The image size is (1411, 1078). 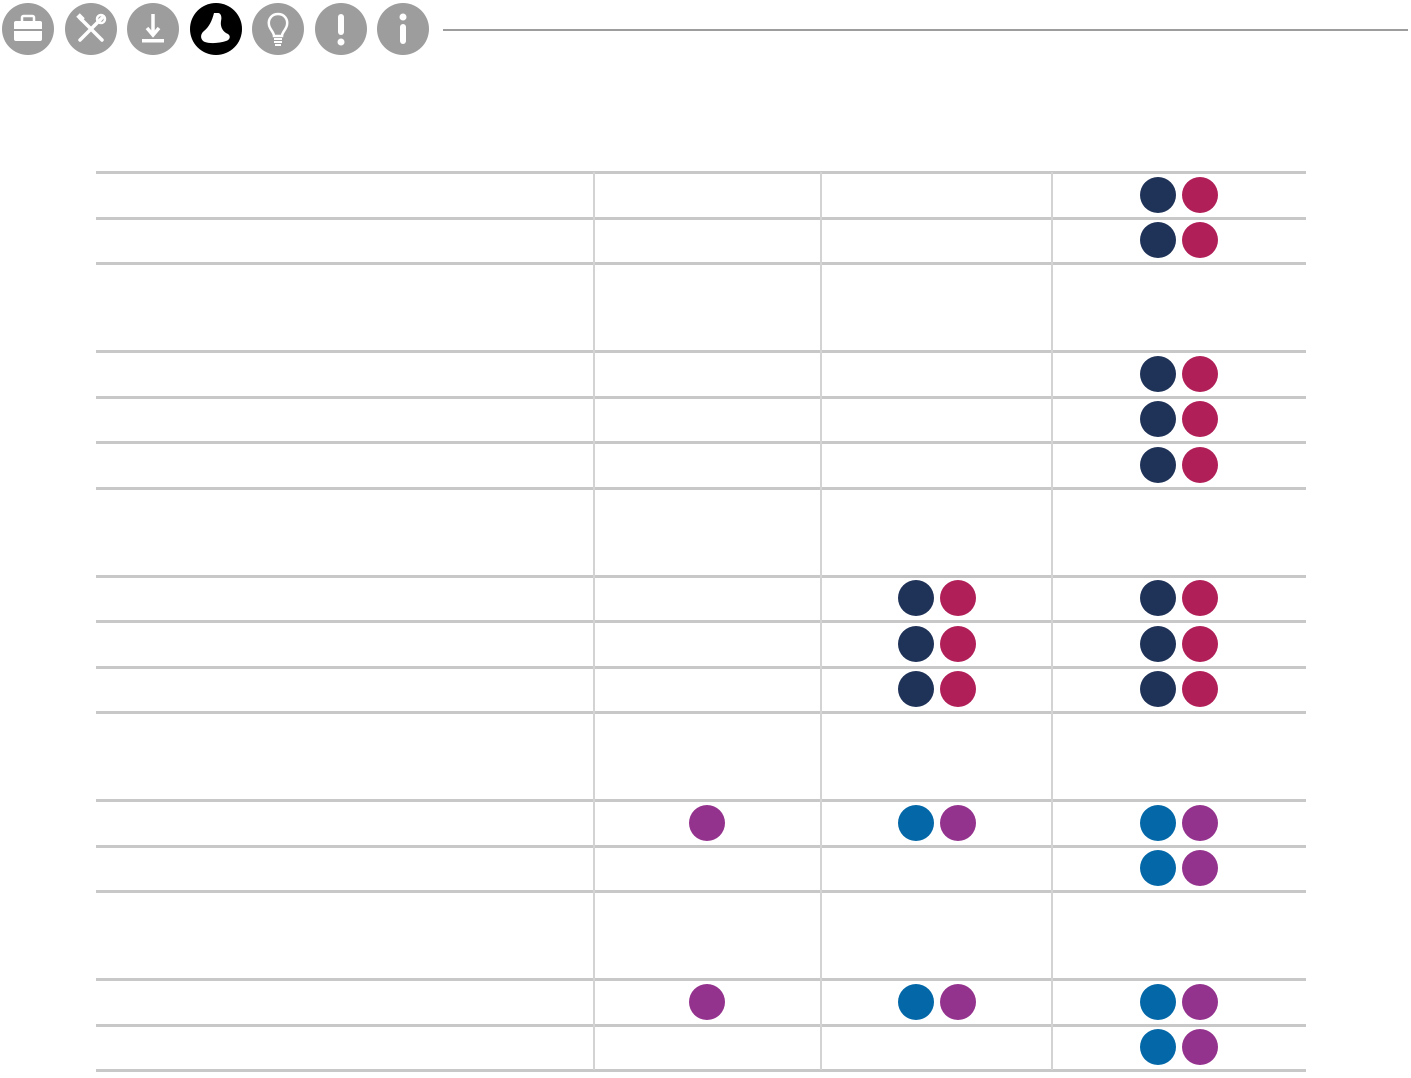 What do you see at coordinates (153, 29) in the screenshot?
I see `download-icon` at bounding box center [153, 29].